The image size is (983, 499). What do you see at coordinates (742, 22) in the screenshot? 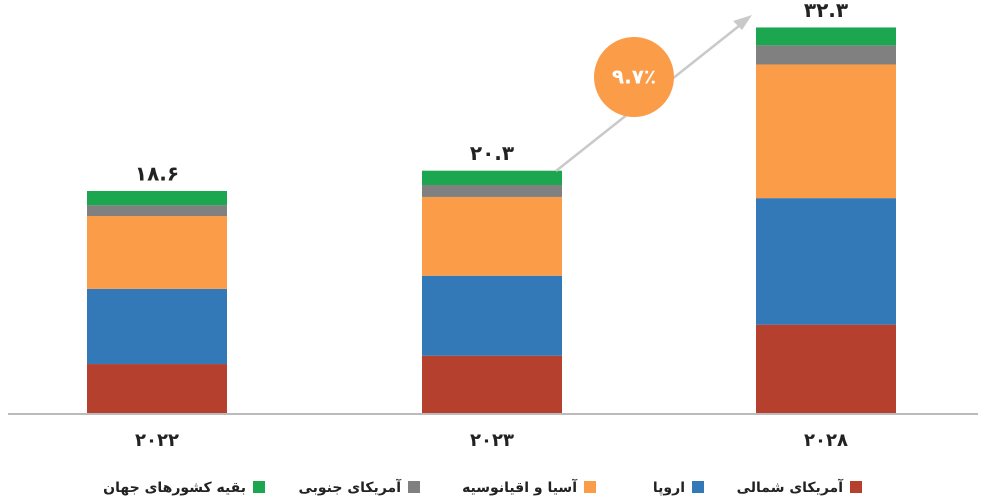
I see `arrow-head` at bounding box center [742, 22].